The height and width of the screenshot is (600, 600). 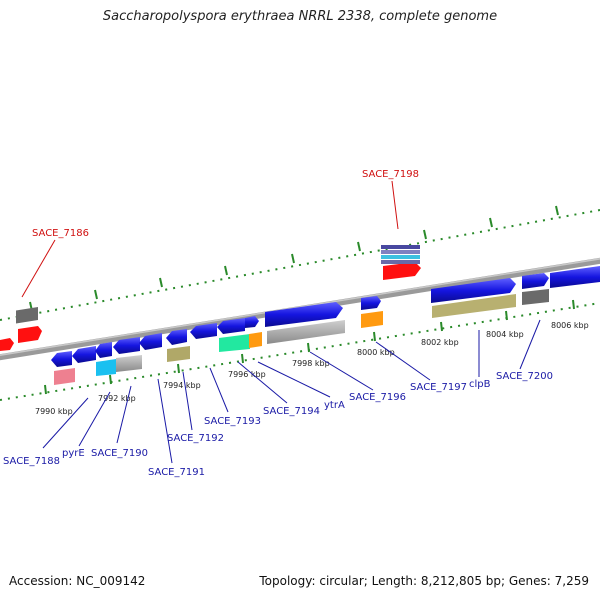 I want to click on gene-label-sace-7186: SACE_7186, so click(x=60, y=233).